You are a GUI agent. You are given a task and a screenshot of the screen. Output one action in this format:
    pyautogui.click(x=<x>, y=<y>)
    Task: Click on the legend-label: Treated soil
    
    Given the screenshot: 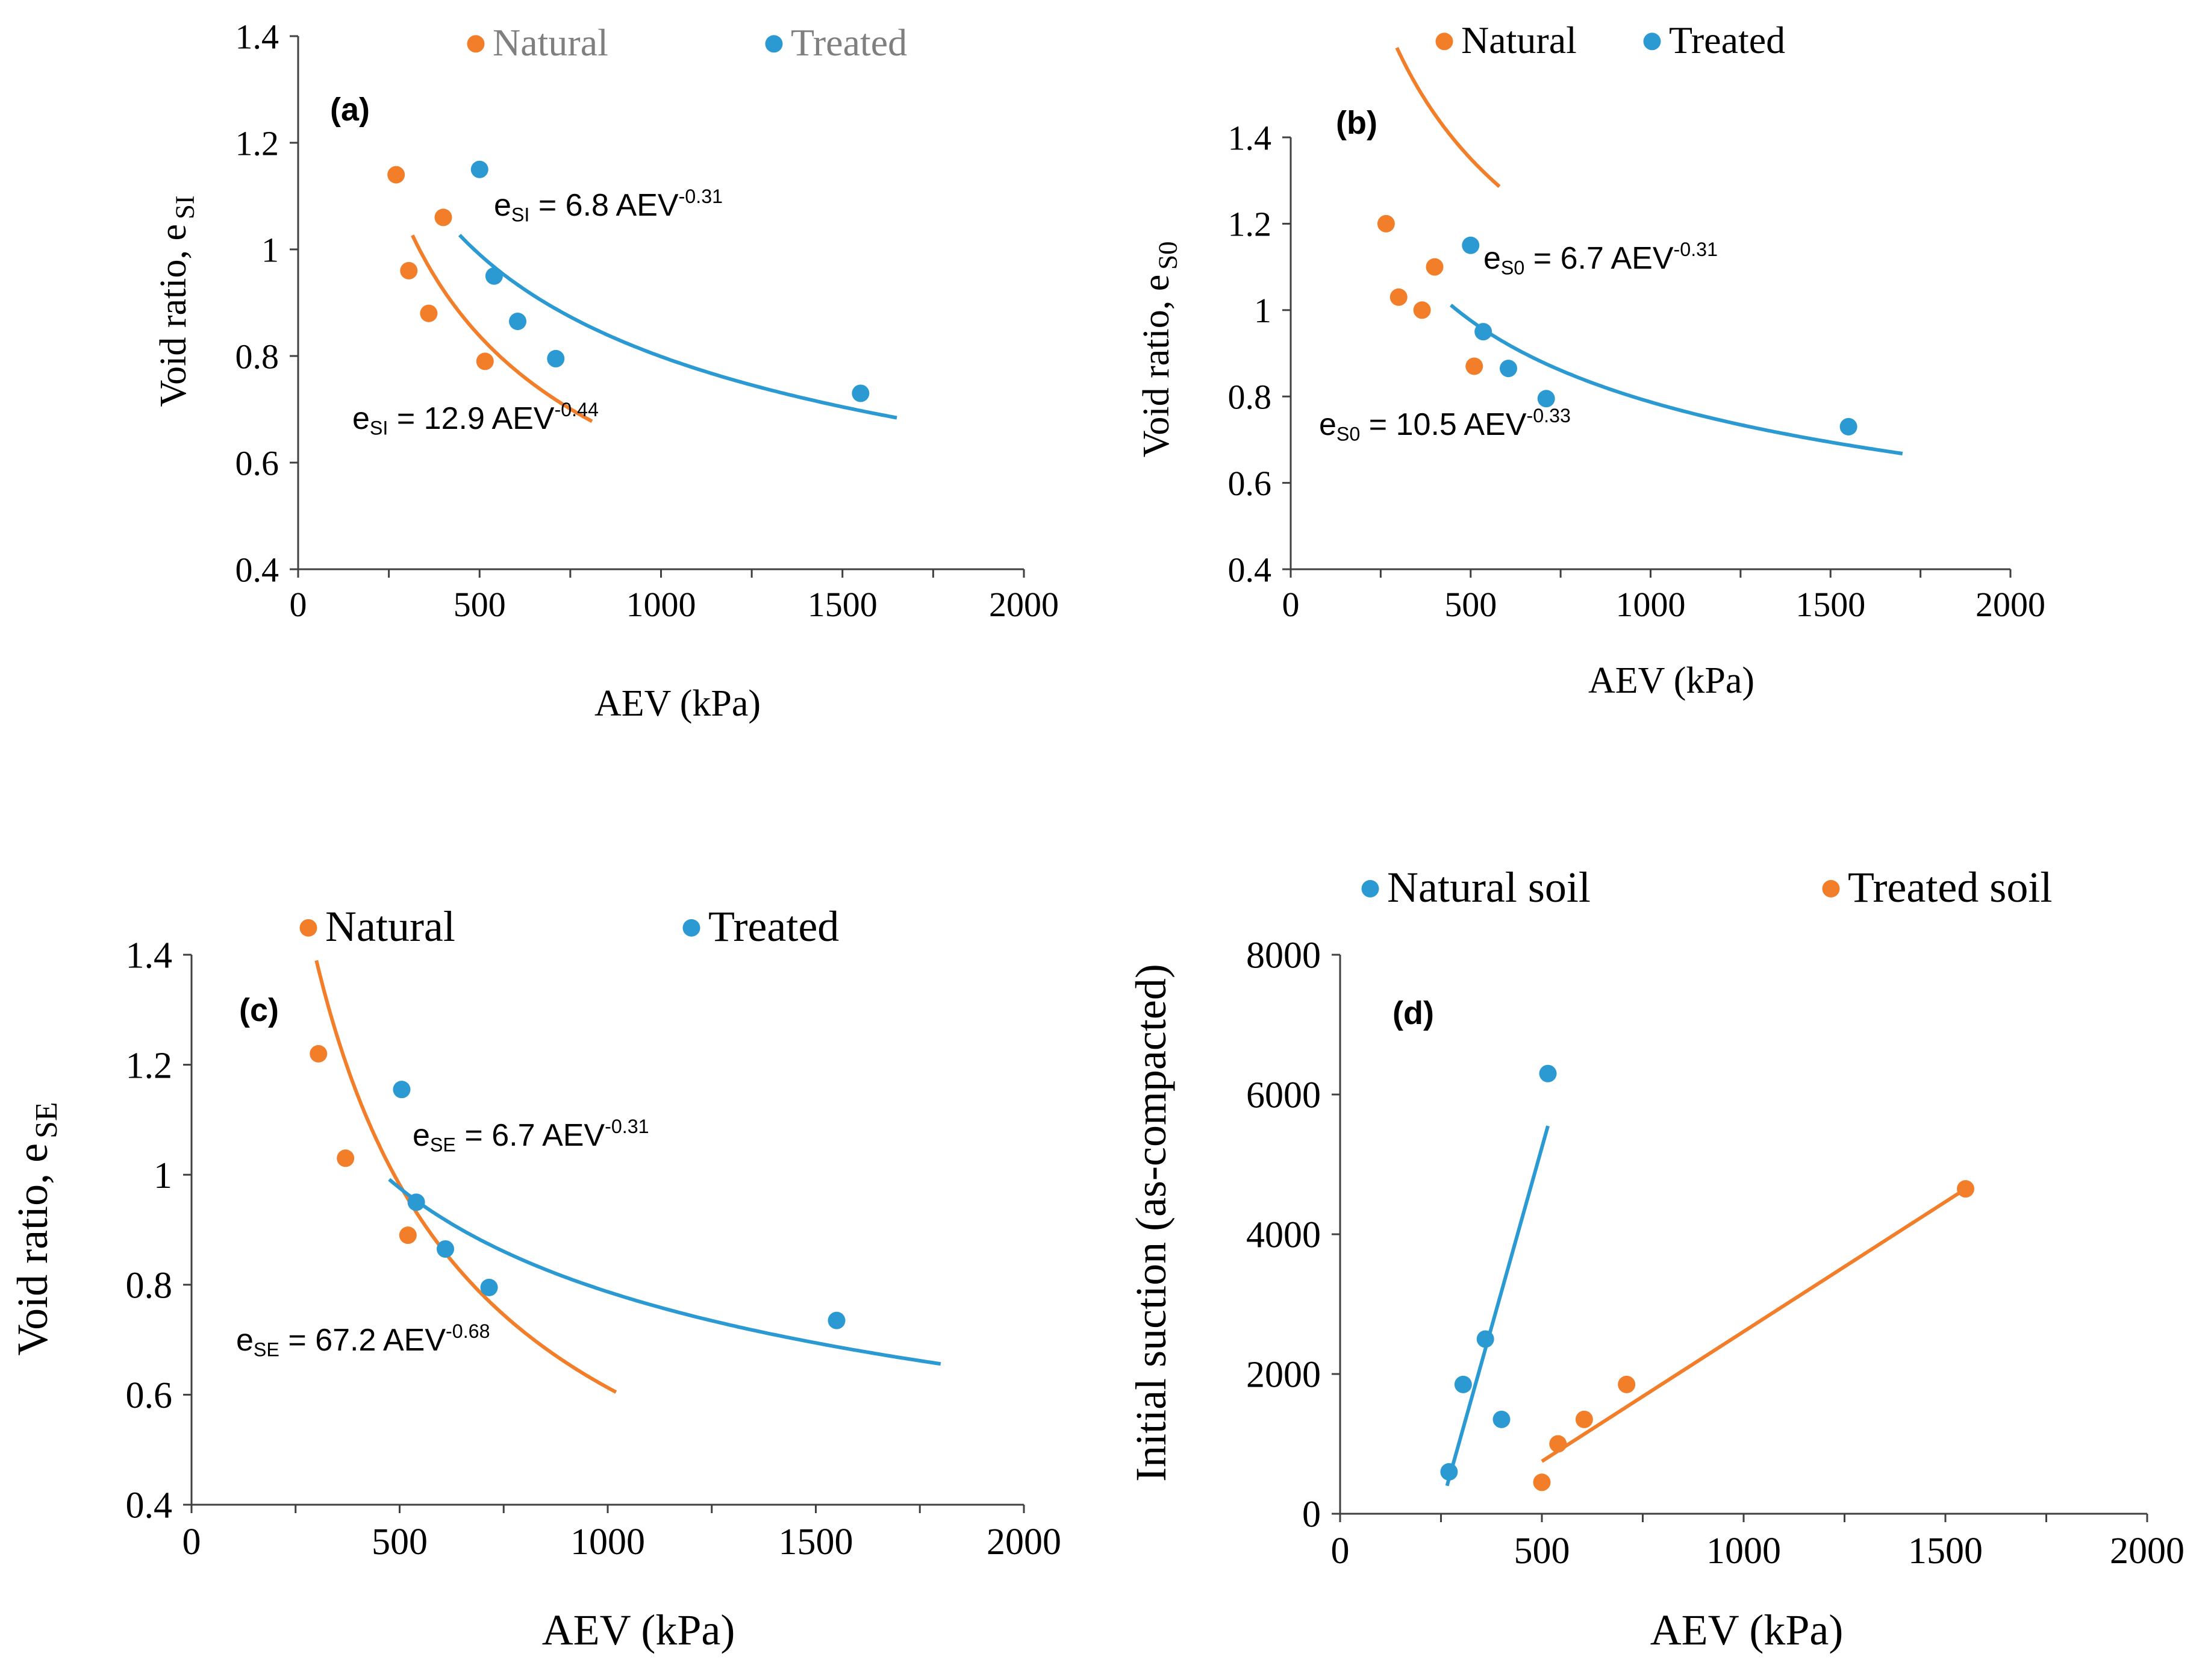 What is the action you would take?
    pyautogui.click(x=1950, y=887)
    